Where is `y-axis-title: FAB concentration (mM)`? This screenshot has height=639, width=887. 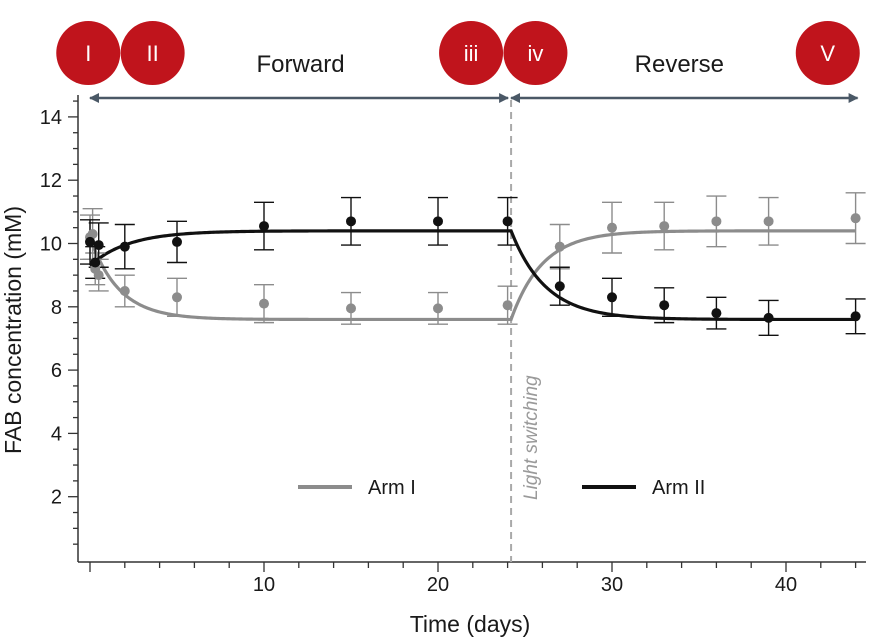 y-axis-title: FAB concentration (mM) is located at coordinates (13, 330).